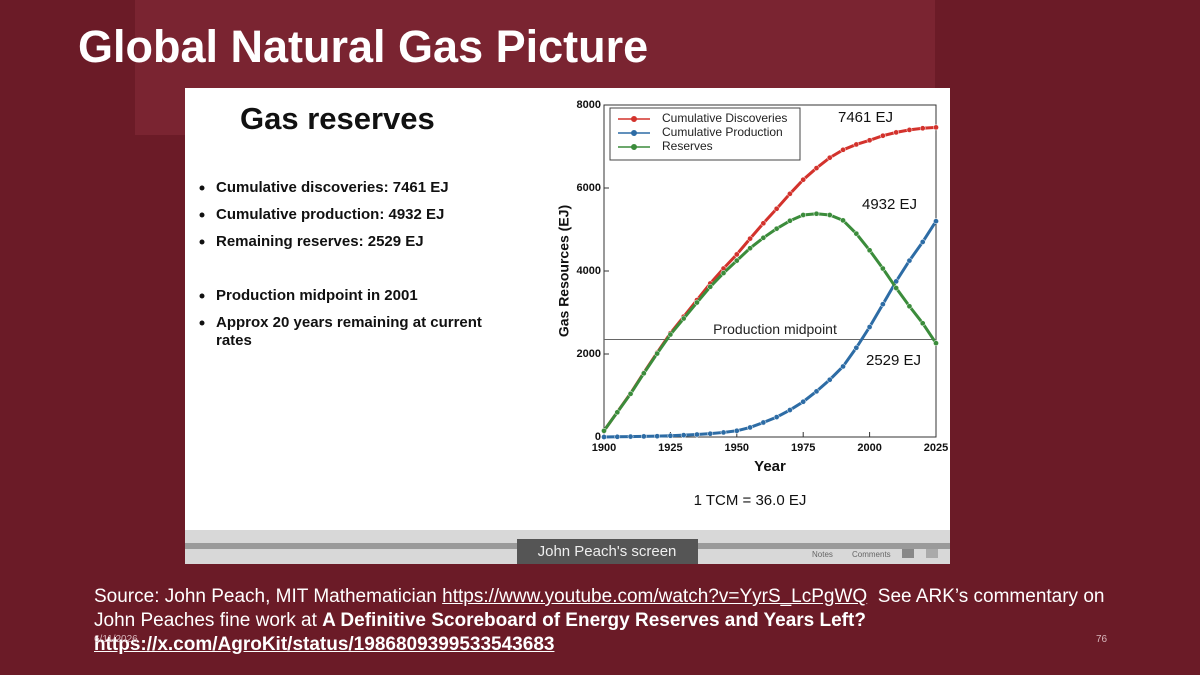 Image resolution: width=1200 pixels, height=675 pixels. Describe the element at coordinates (871, 554) in the screenshot. I see `comments-button: Comments` at that location.